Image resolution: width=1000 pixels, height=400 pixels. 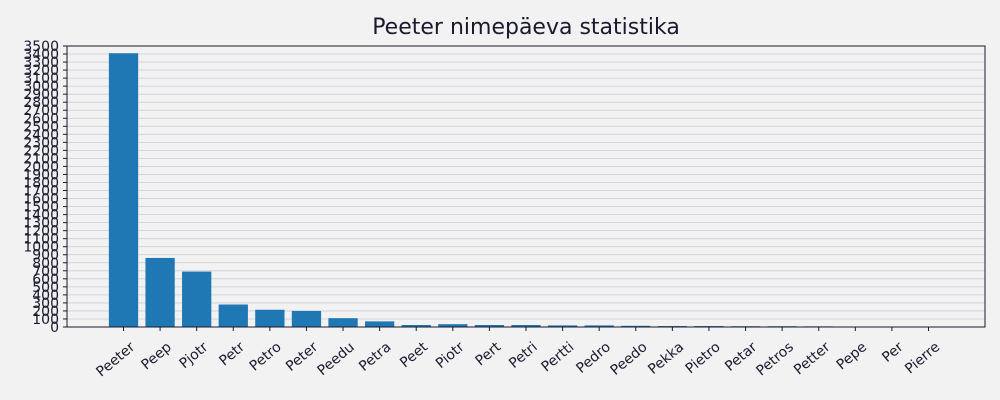 I want to click on y-tick-label: 2700, so click(x=41, y=111).